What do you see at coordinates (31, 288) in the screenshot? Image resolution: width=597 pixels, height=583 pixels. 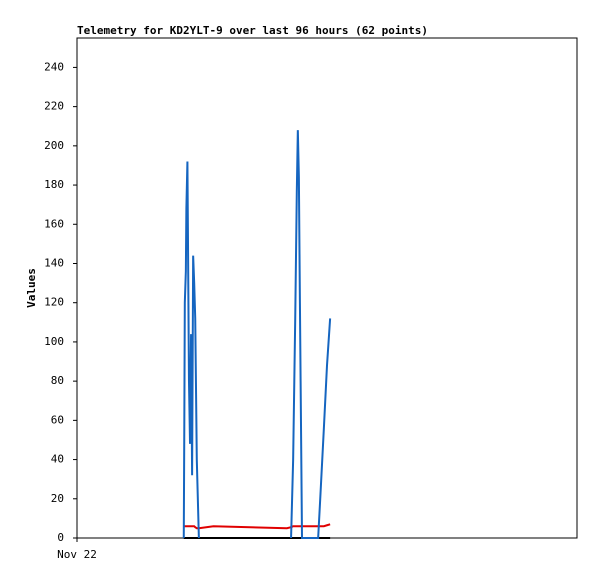 I see `y-axis-label: Values` at bounding box center [31, 288].